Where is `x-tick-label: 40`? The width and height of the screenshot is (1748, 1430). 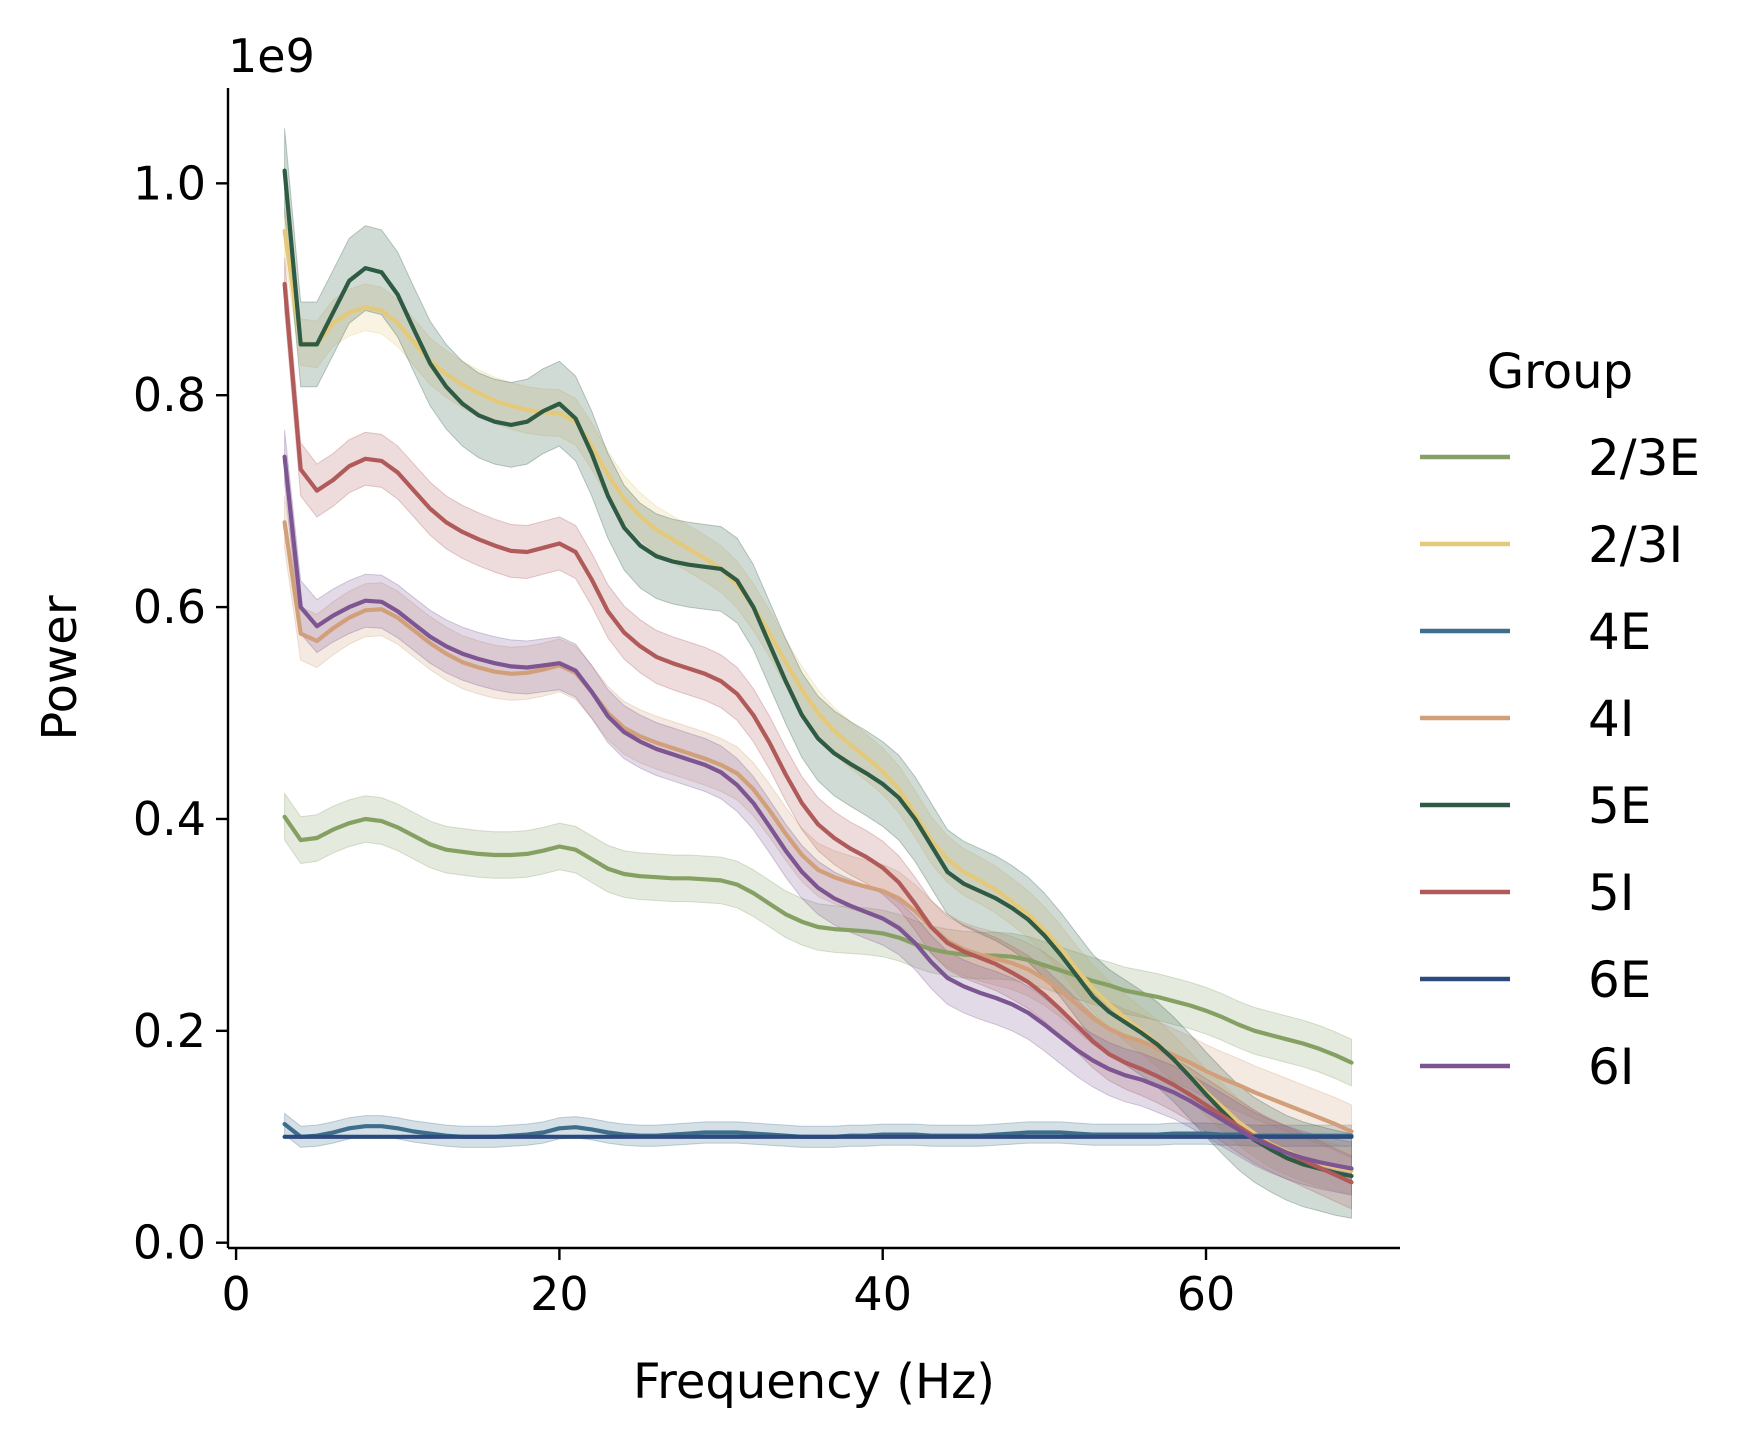
x-tick-label: 40 is located at coordinates (882, 1294).